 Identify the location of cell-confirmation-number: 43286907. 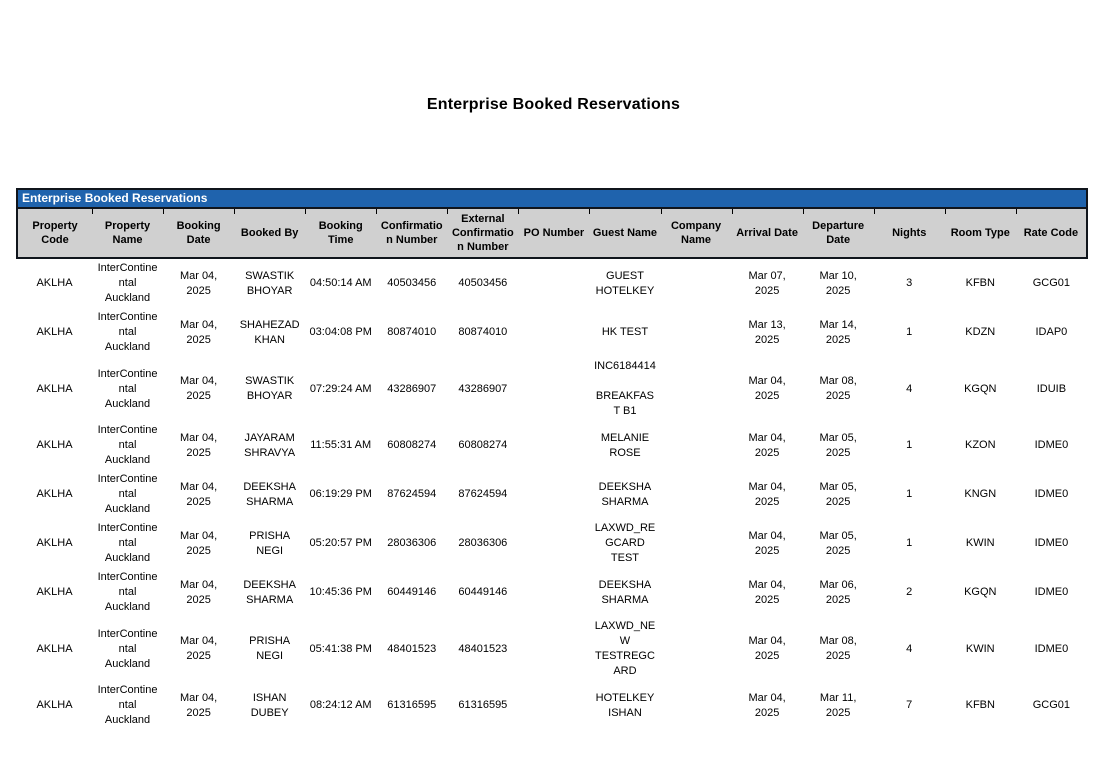
(412, 388).